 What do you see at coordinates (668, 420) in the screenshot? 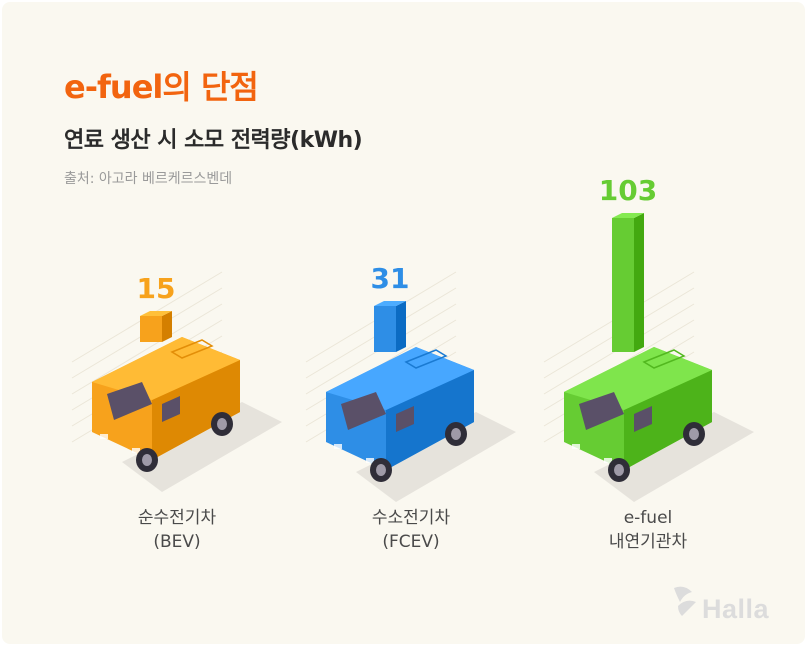
I see `van-side-efuel` at bounding box center [668, 420].